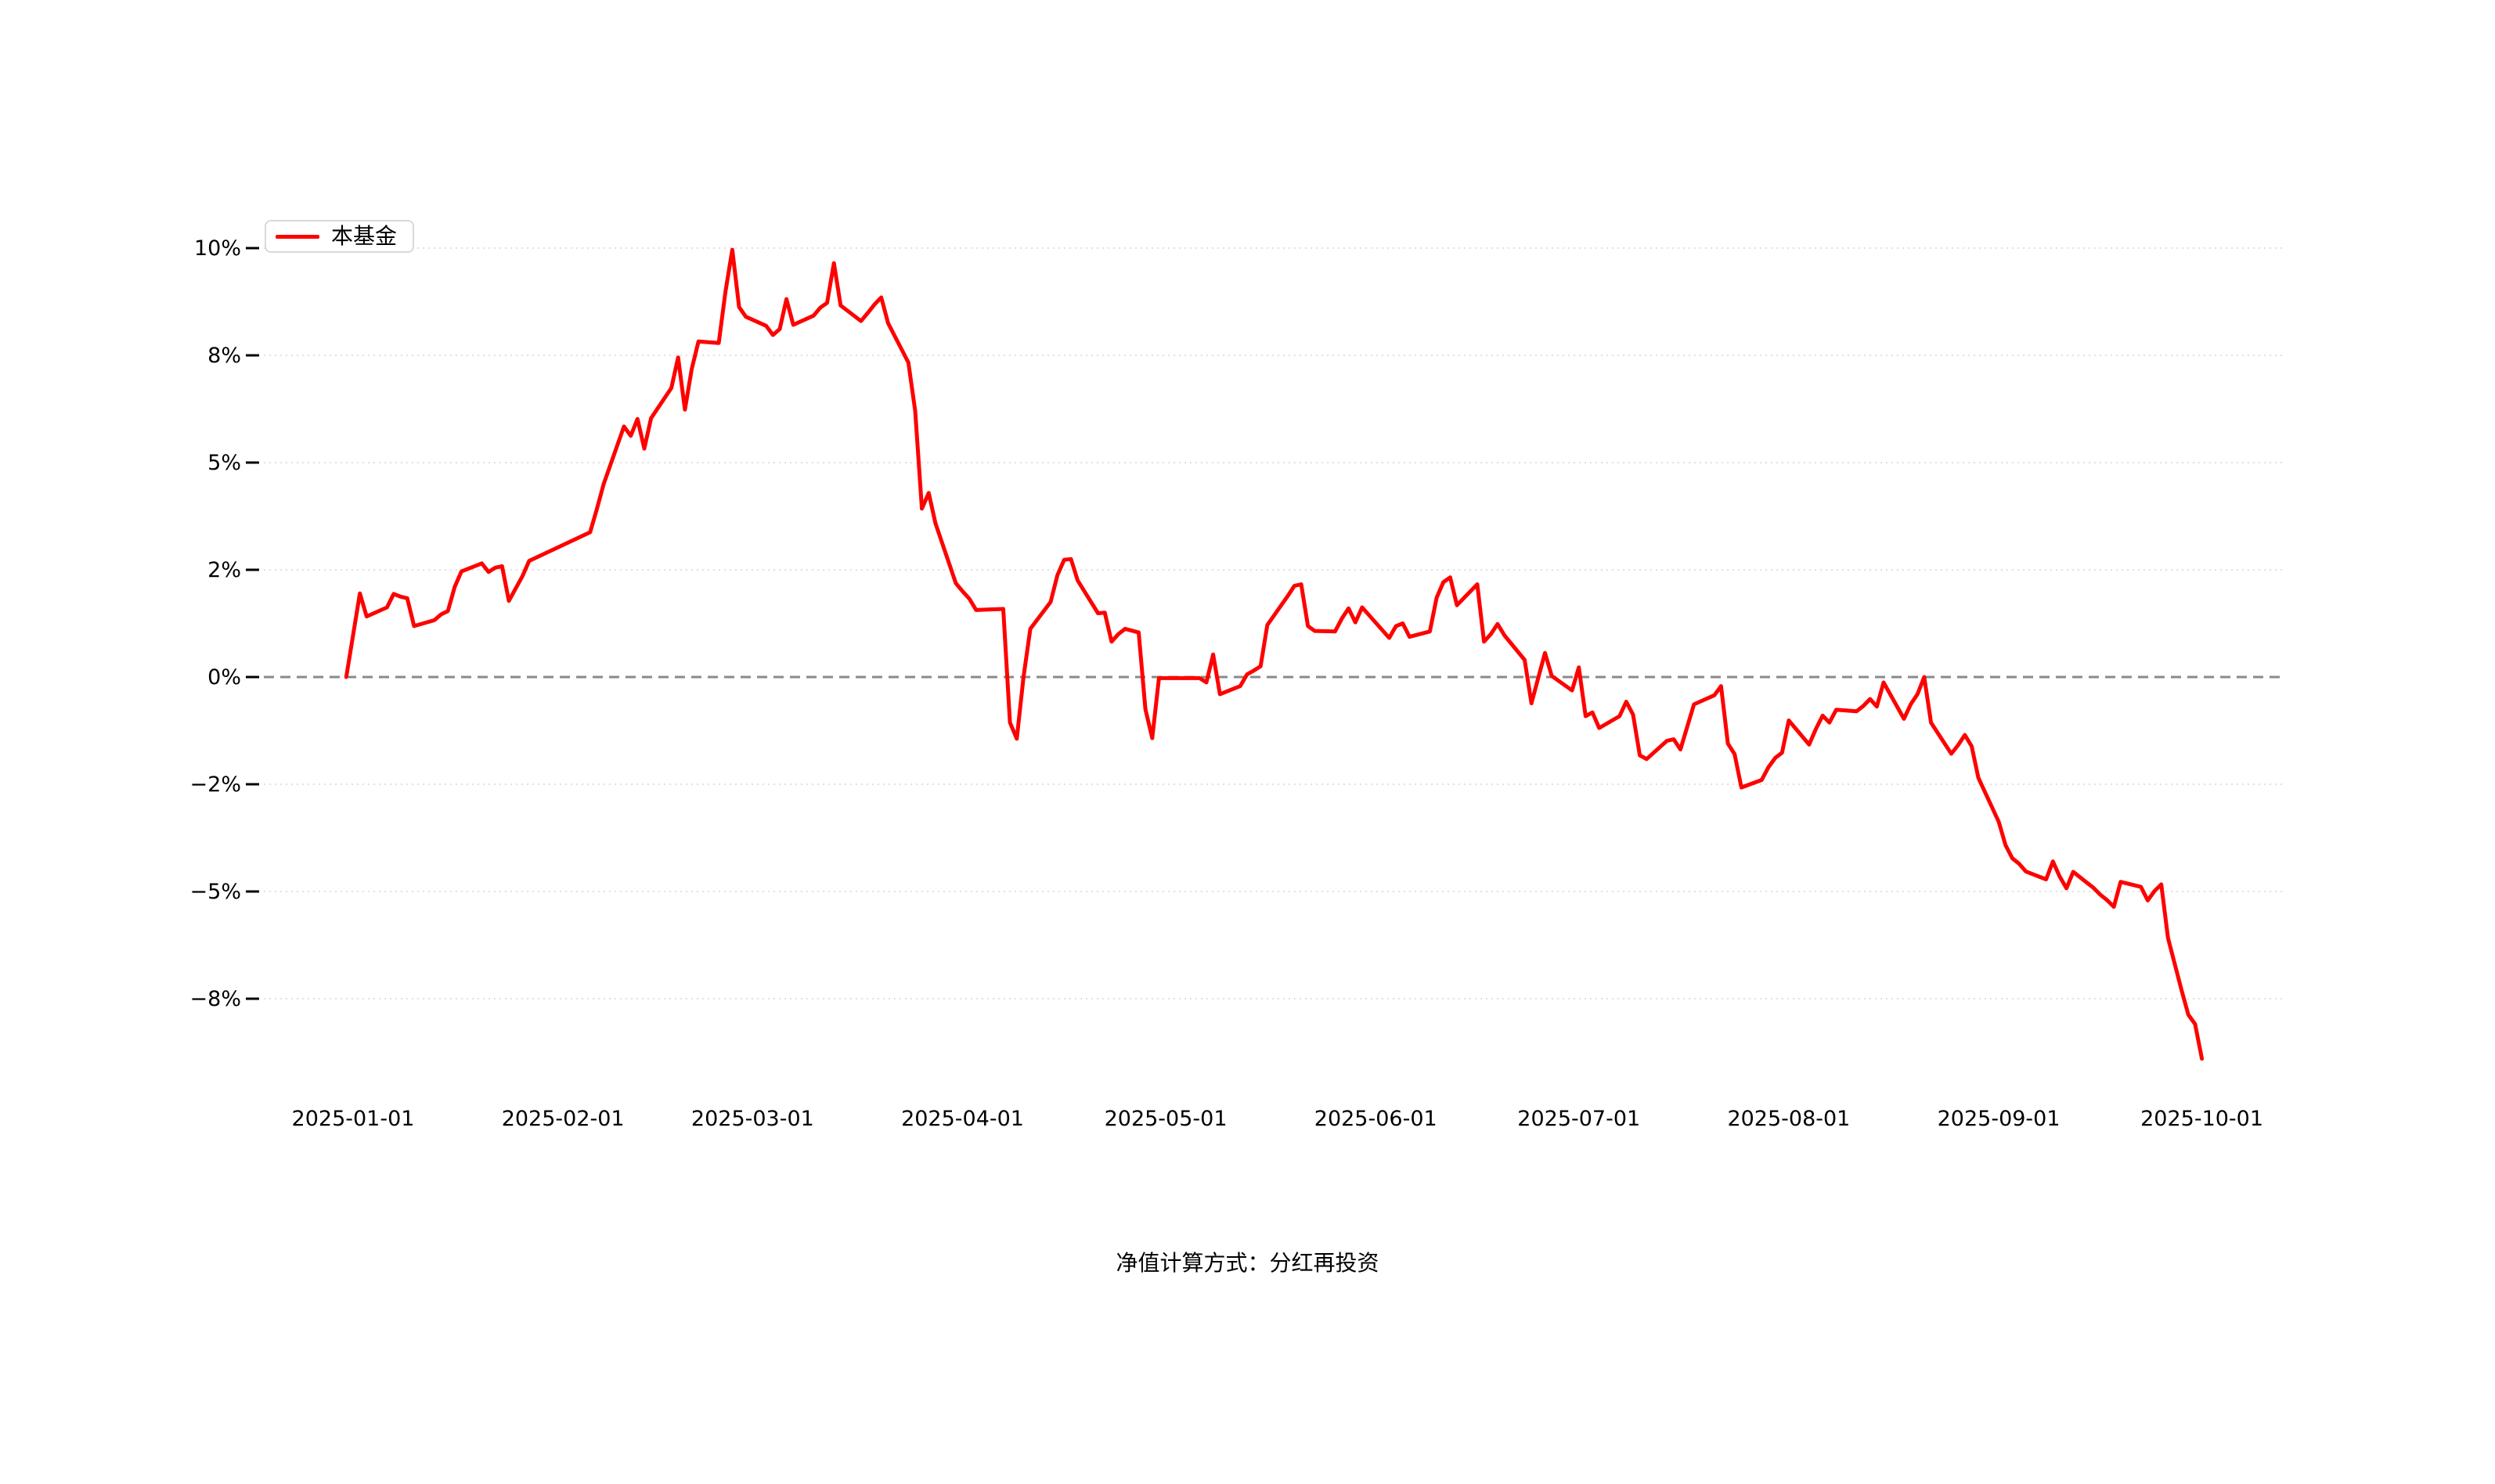 The height and width of the screenshot is (1484, 2495). Describe the element at coordinates (353, 1119) in the screenshot. I see `x-tick-label: 2025-01-01` at that location.